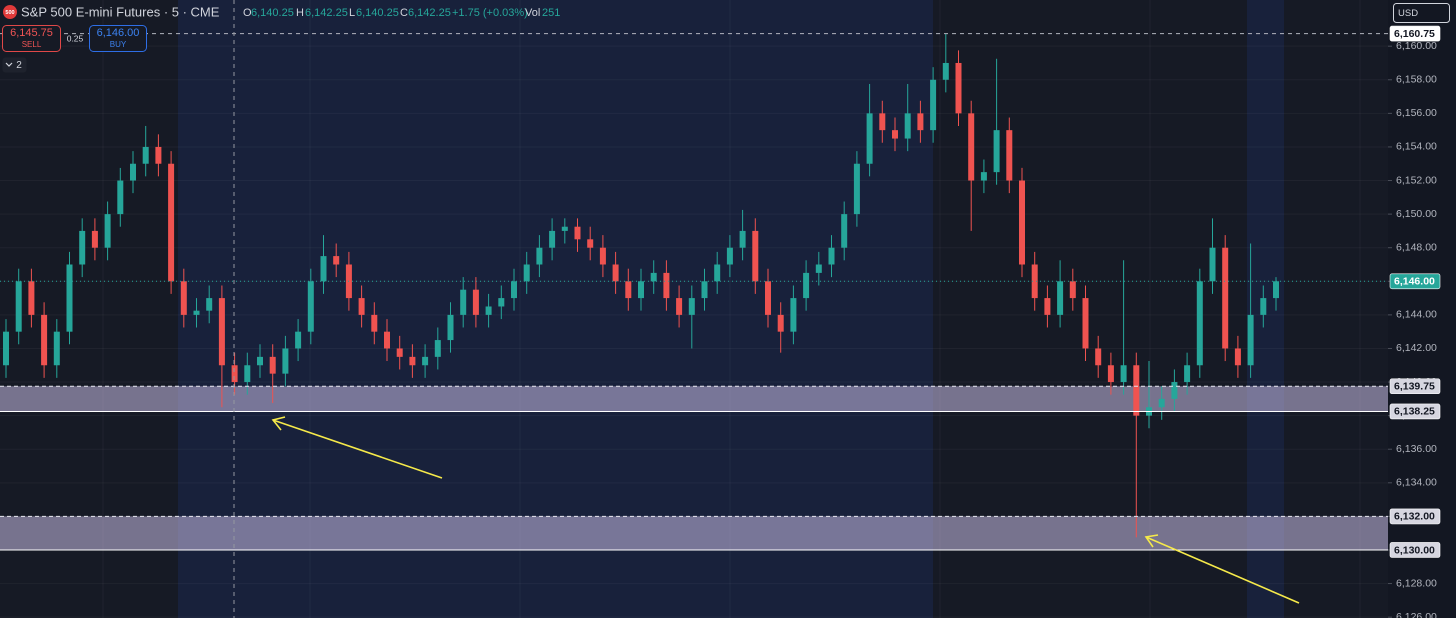  Describe the element at coordinates (14, 65) in the screenshot. I see `indicators-toggle` at that location.